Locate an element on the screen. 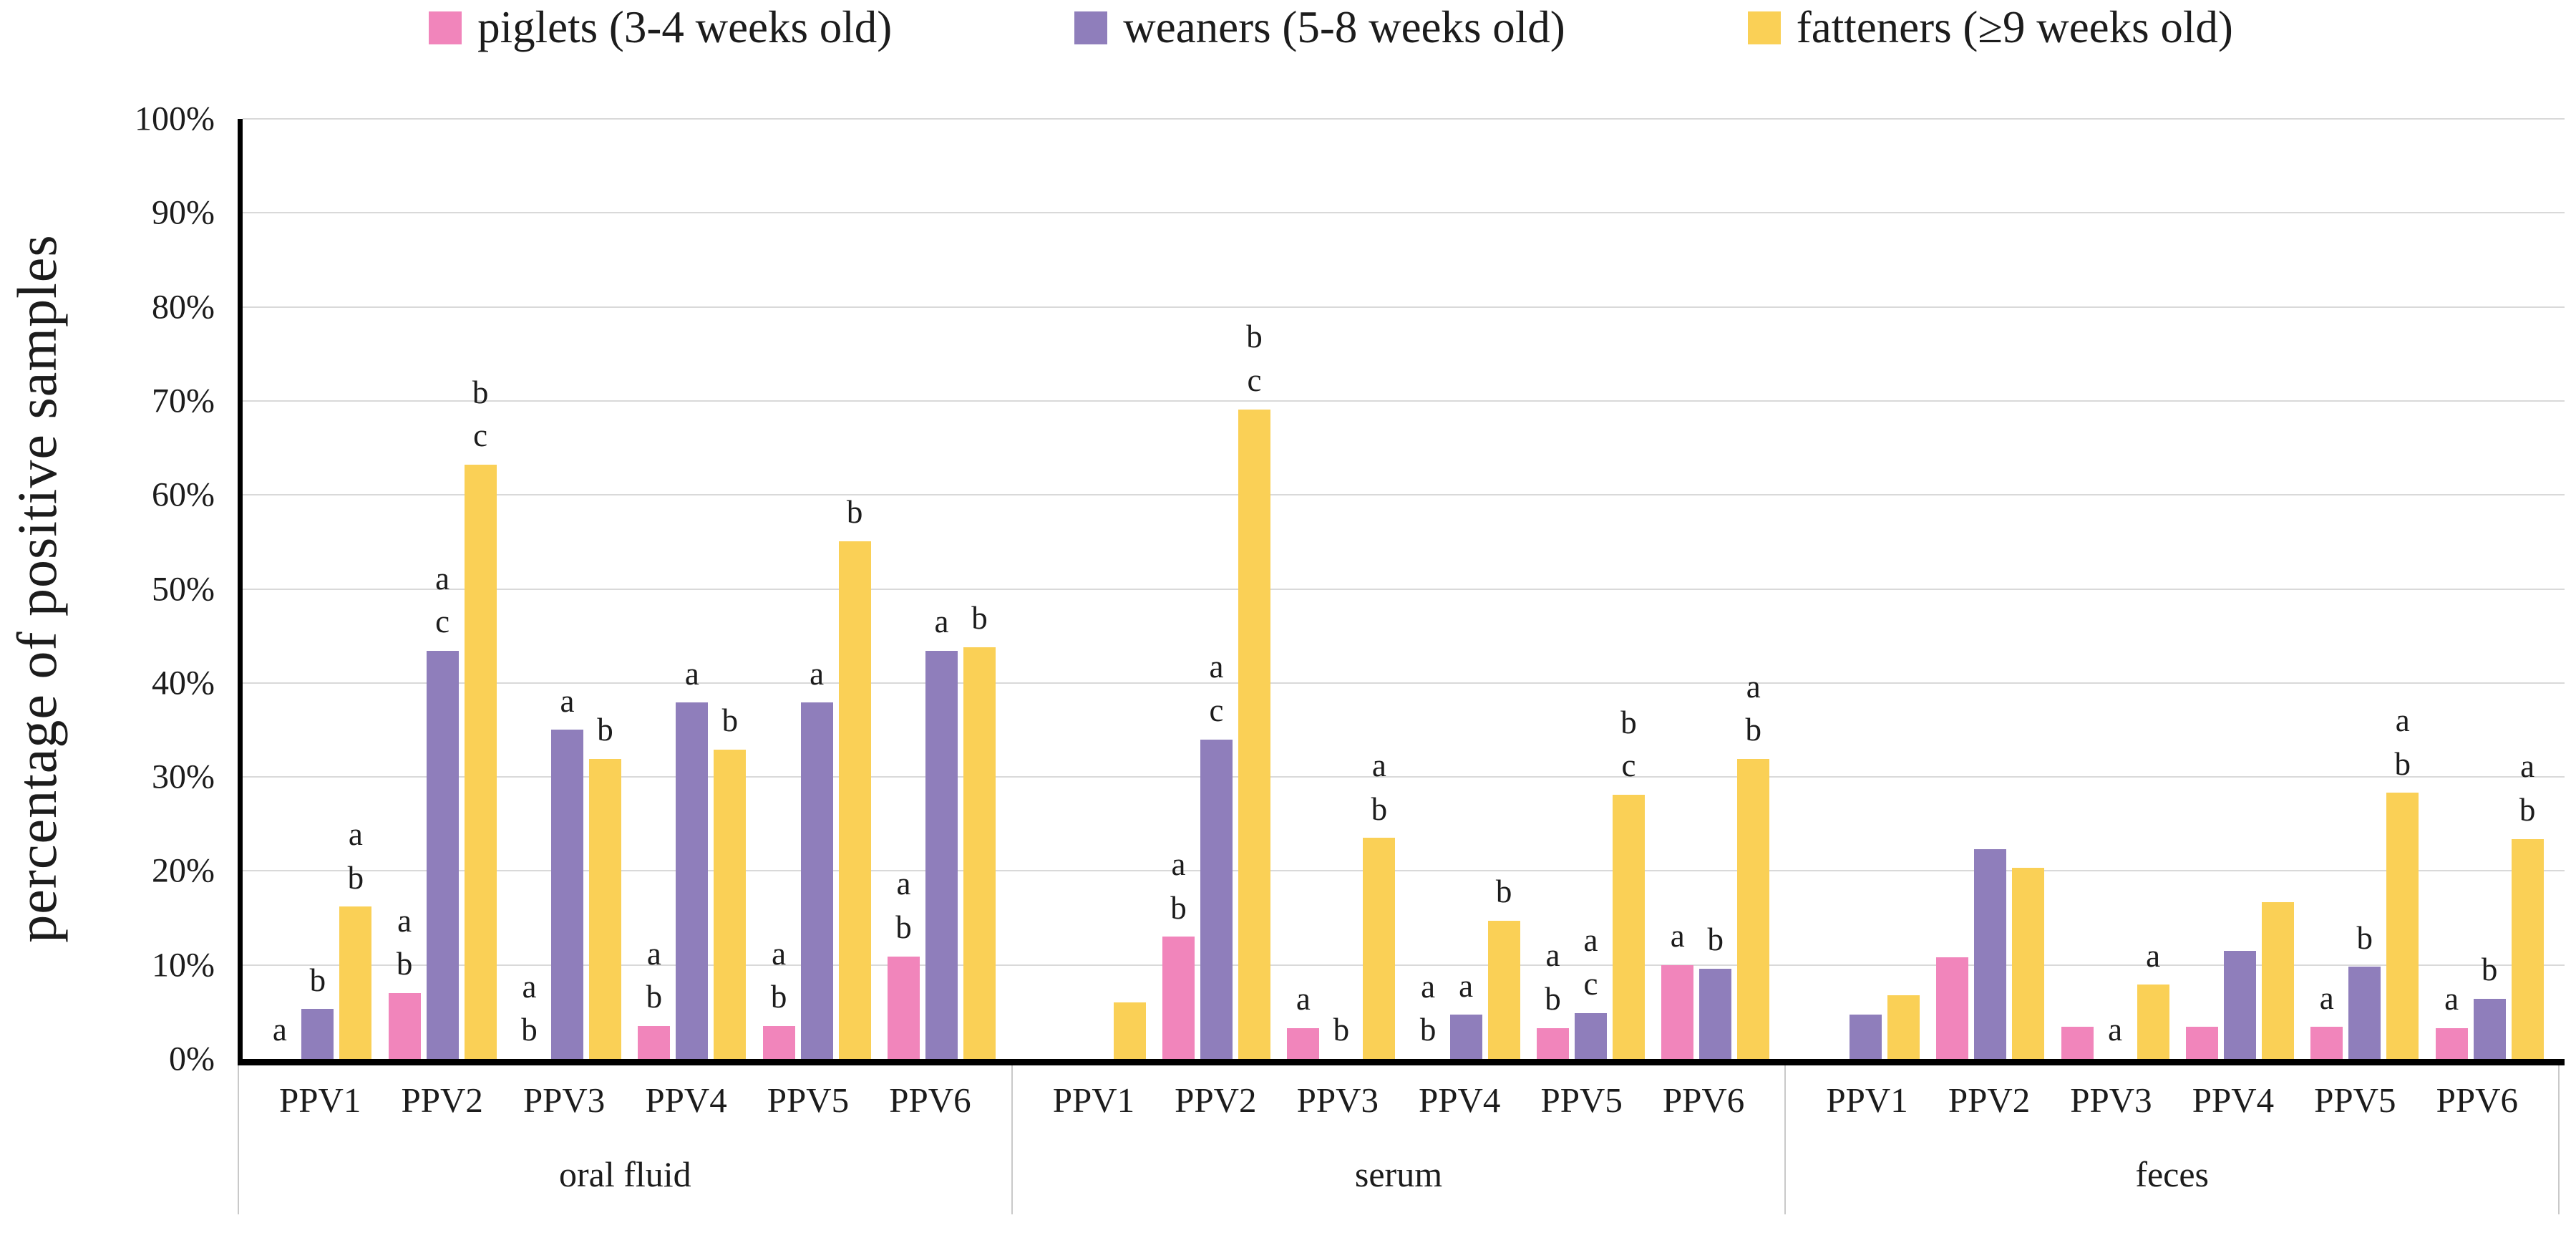 The width and height of the screenshot is (2576, 1248). bar-cluster-PPV1 is located at coordinates (1866, 589).